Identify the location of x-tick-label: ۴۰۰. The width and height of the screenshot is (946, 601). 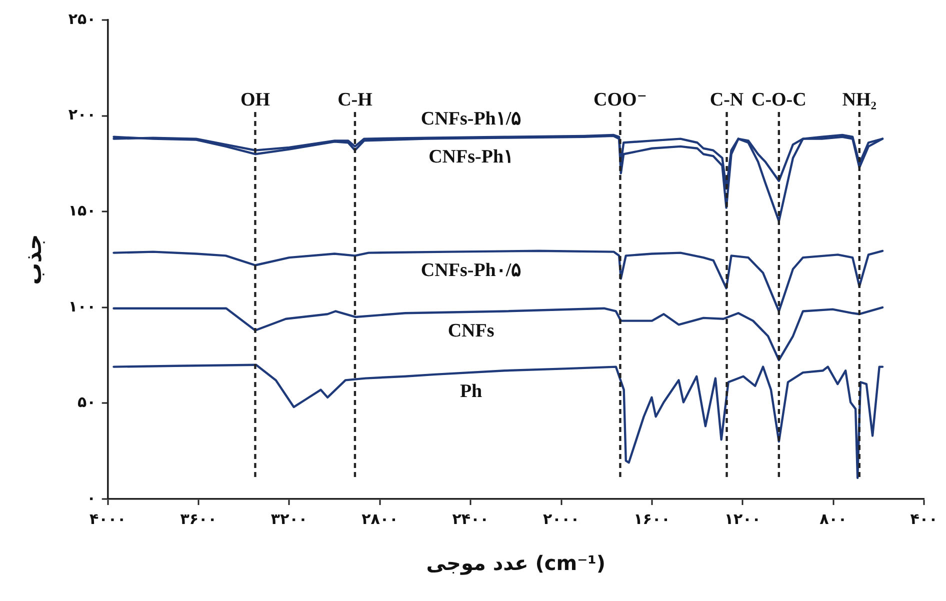
(924, 519).